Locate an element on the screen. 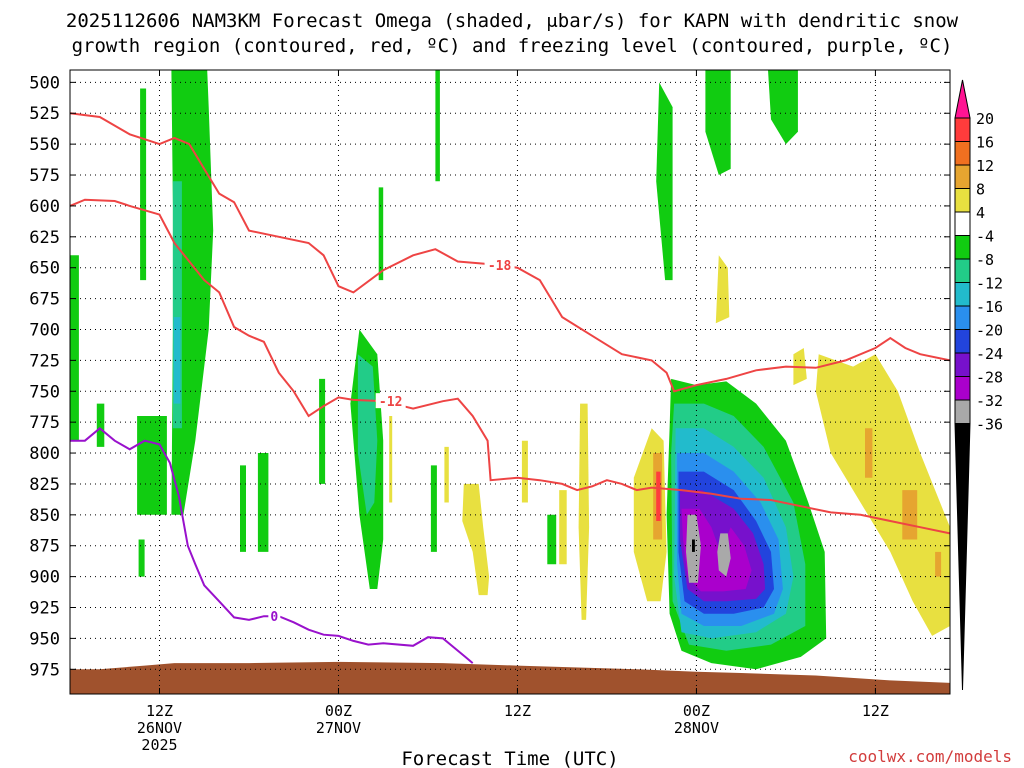 The height and width of the screenshot is (768, 1024). y-tick-label-14: 850 is located at coordinates (44, 516).